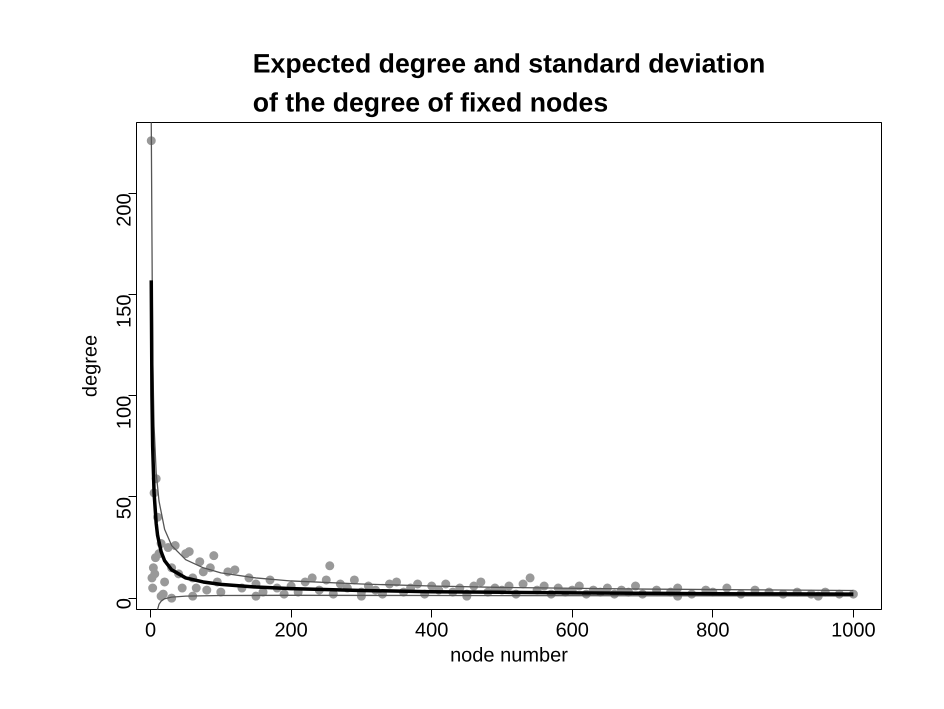  Describe the element at coordinates (125, 311) in the screenshot. I see `y-tick-label: 150` at that location.